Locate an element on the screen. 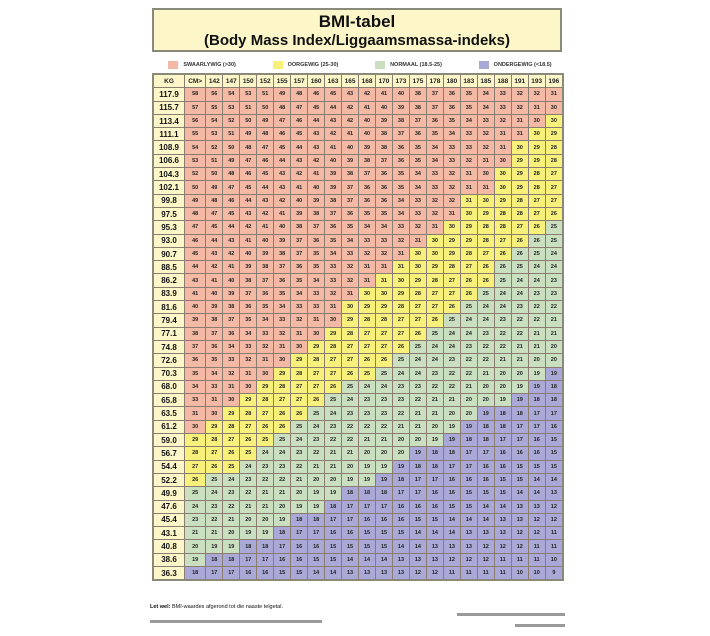 The height and width of the screenshot is (636, 710). bmi-cell: 40 is located at coordinates (333, 161).